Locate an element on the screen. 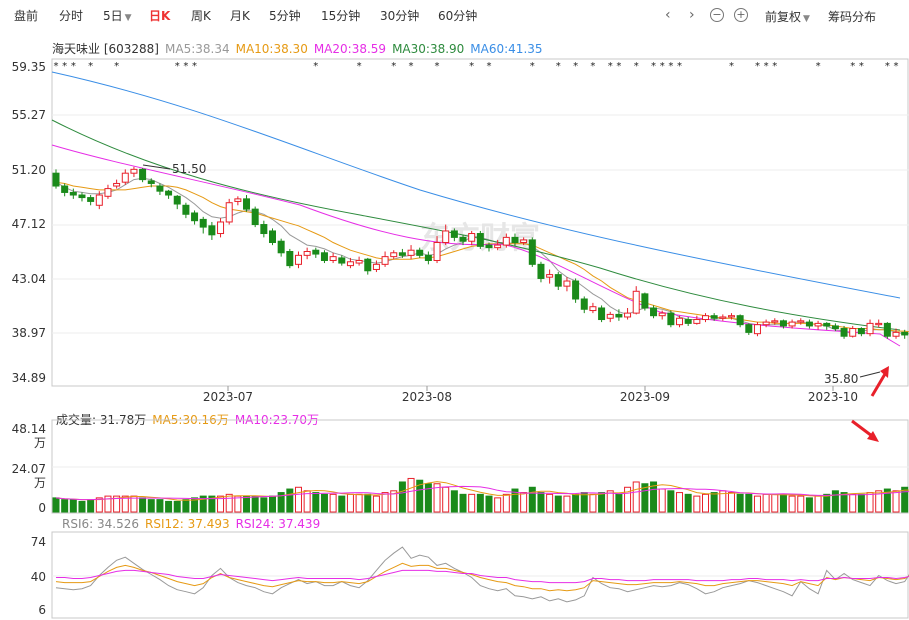 This screenshot has height=620, width=909. adjust-label: 前复权 is located at coordinates (783, 17).